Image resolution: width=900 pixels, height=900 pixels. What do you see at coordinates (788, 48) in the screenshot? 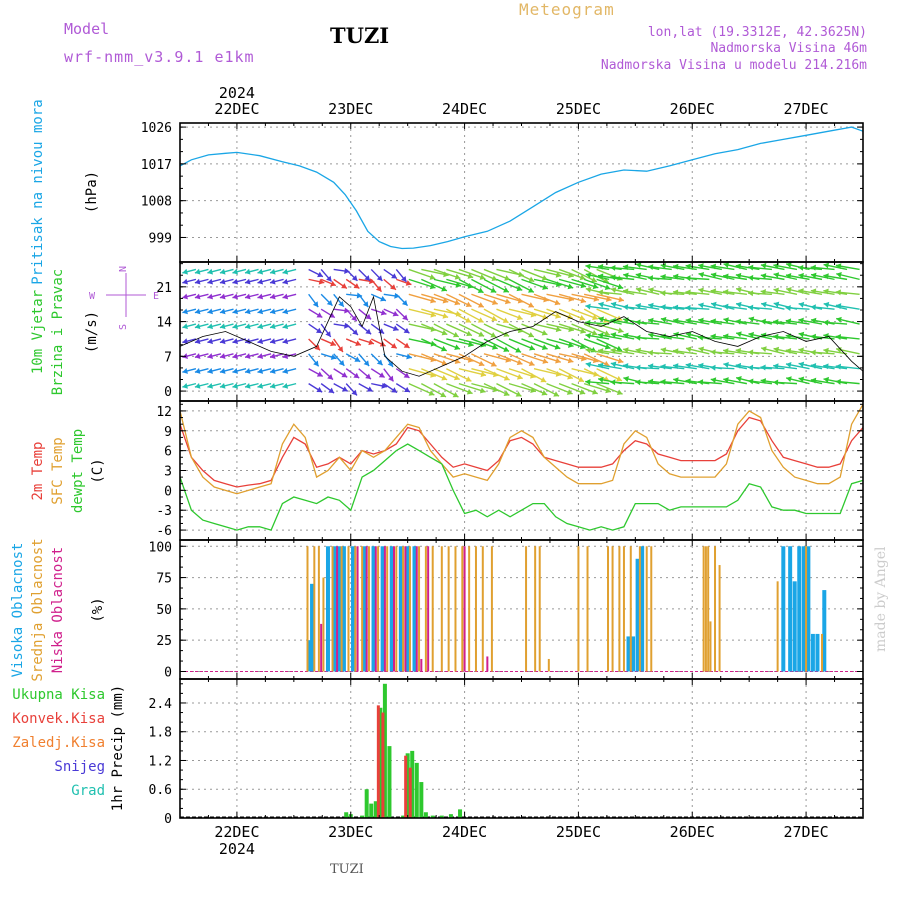
I see `altitude-info: Nadmorska Visina 46m` at bounding box center [788, 48].